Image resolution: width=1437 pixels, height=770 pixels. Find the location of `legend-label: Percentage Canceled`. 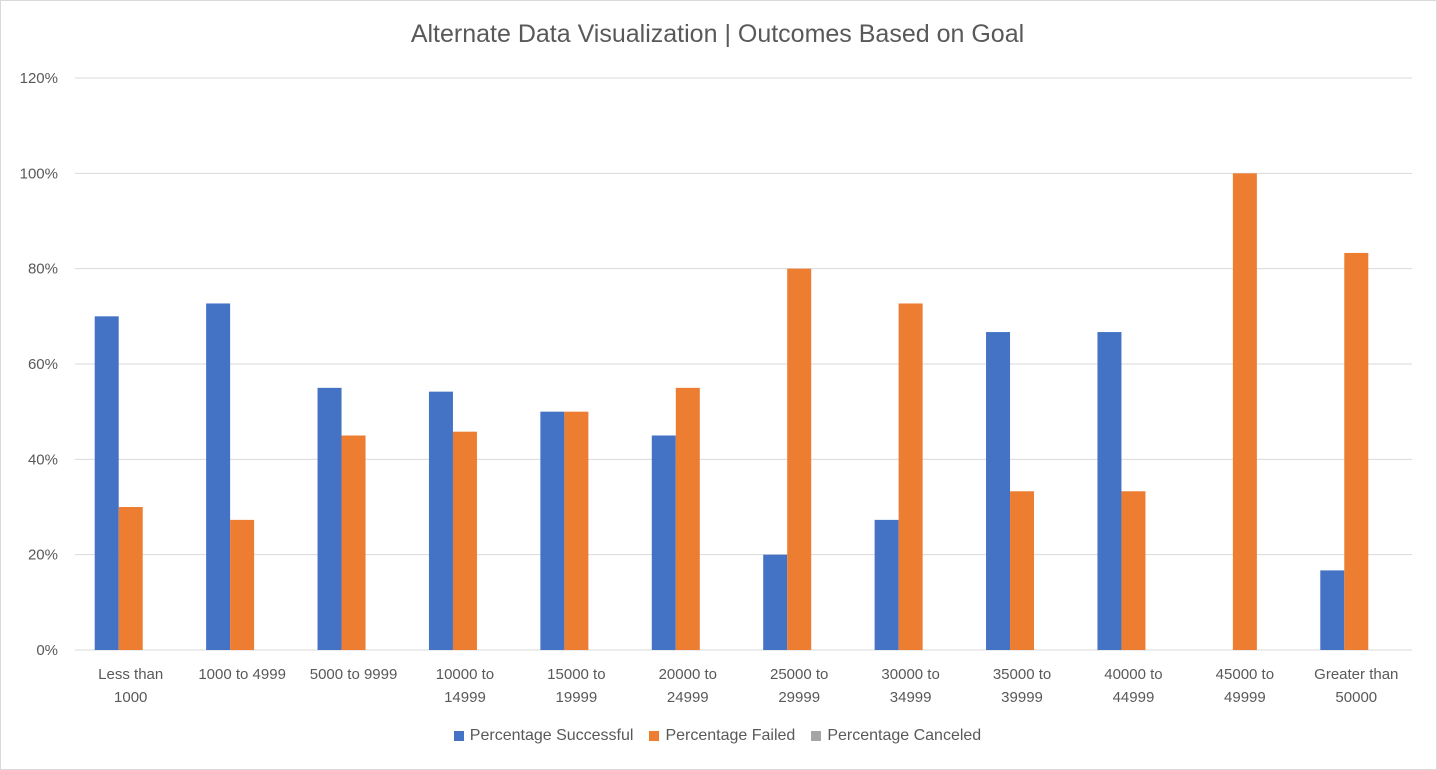

legend-label: Percentage Canceled is located at coordinates (904, 735).